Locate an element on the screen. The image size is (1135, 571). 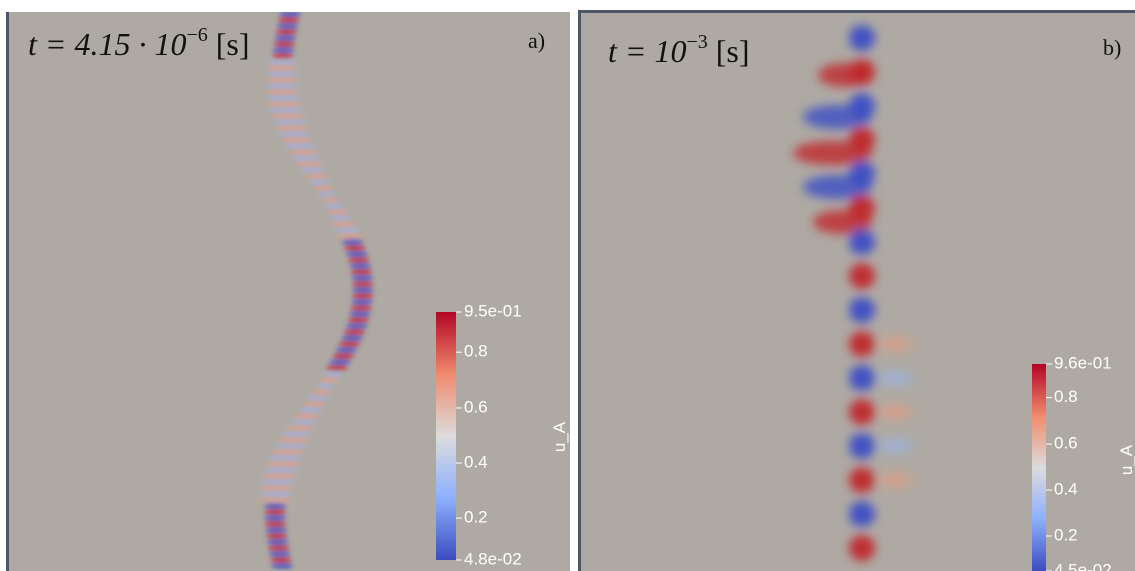
time-label: t = 4.15 · 10−6 [s] is located at coordinates (139, 43).